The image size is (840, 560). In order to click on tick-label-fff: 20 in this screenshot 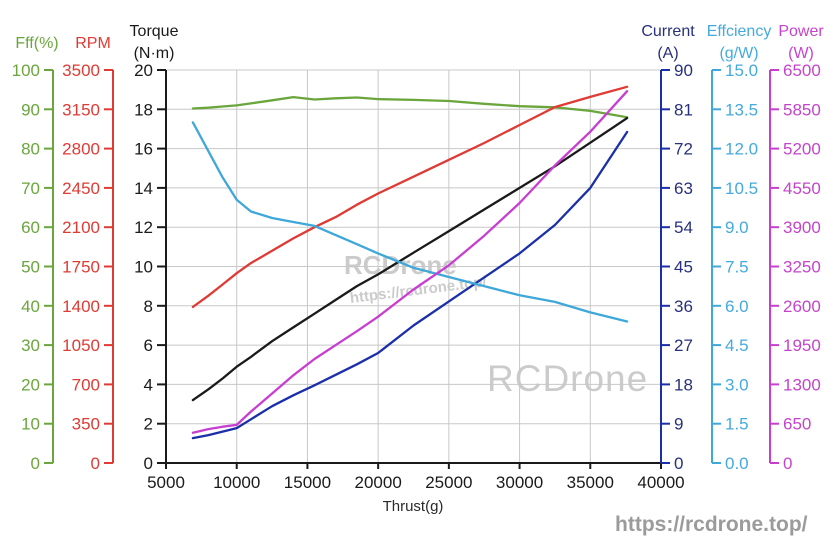, I will do `click(30, 384)`.